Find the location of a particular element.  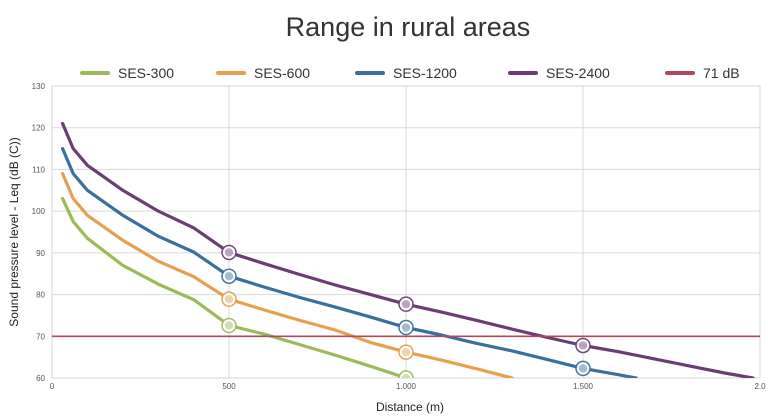

y-tick-label: 80 is located at coordinates (40, 295).